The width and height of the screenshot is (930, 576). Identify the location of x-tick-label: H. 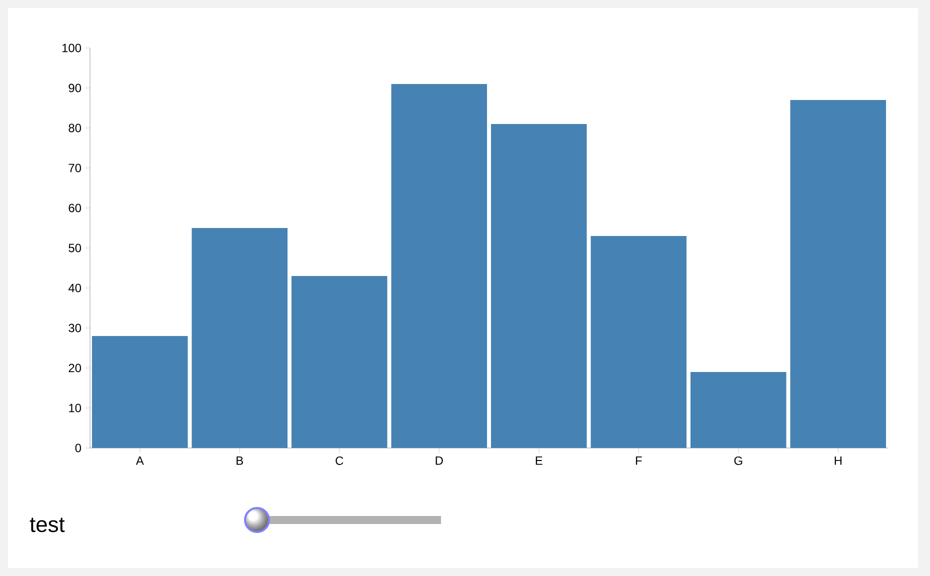
(838, 460).